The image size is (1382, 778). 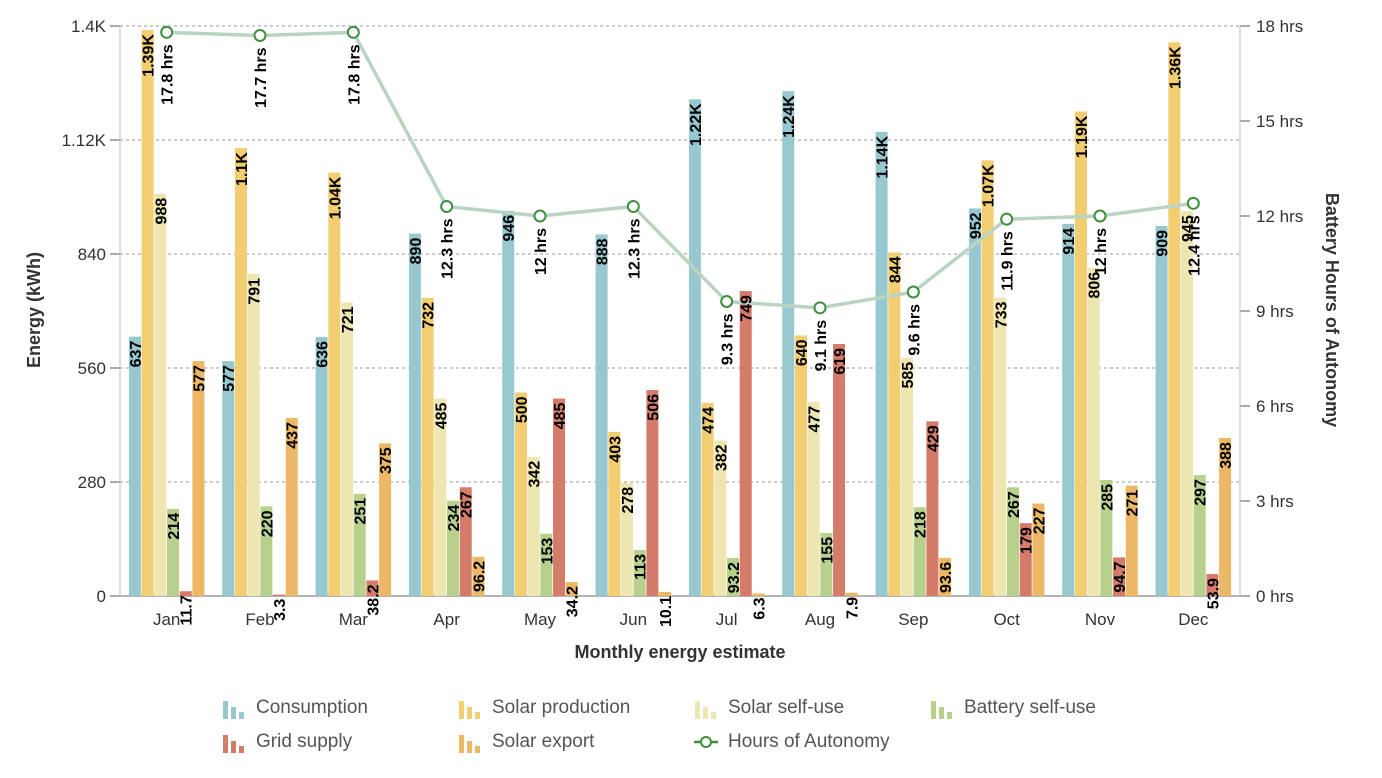 I want to click on legend-item-hours-of-autonomy: Hours of Autonomy, so click(x=792, y=742).